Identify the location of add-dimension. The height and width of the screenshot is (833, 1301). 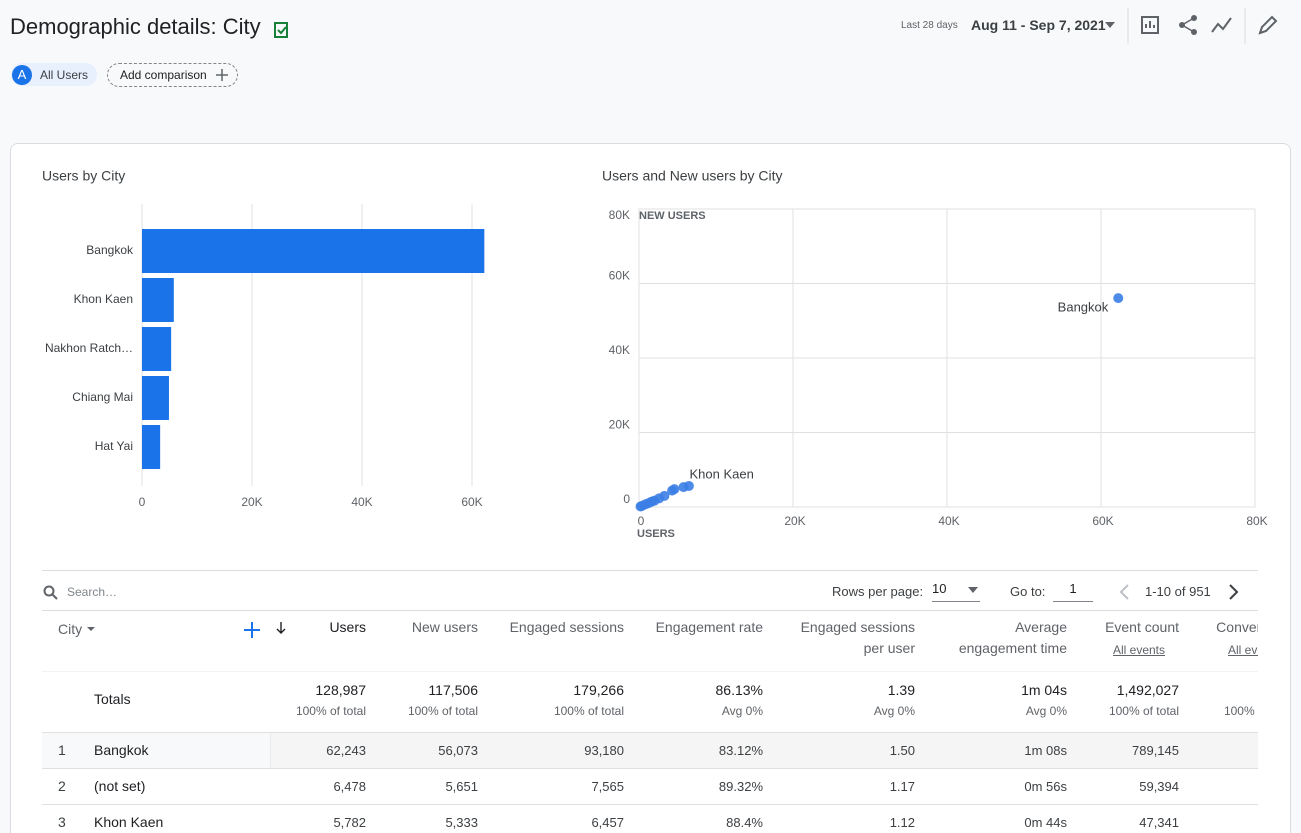
(252, 630).